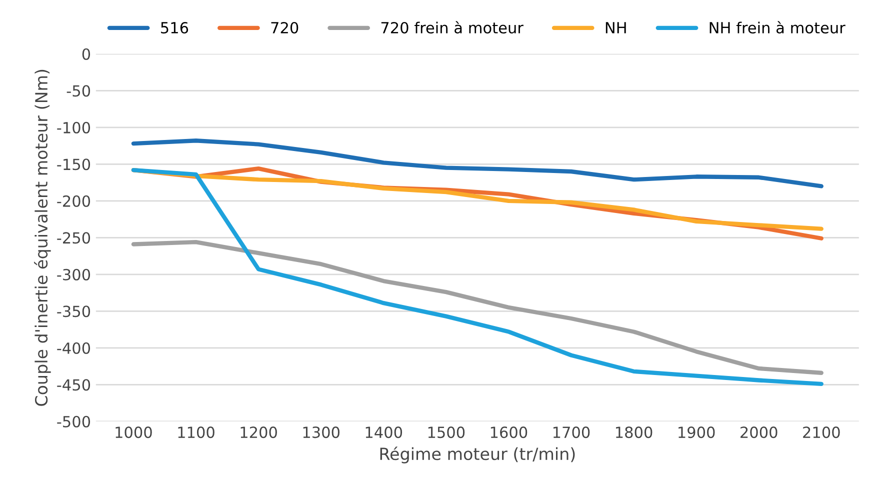 The image size is (872, 490). What do you see at coordinates (73, 201) in the screenshot?
I see `y-tick-label: -200` at bounding box center [73, 201].